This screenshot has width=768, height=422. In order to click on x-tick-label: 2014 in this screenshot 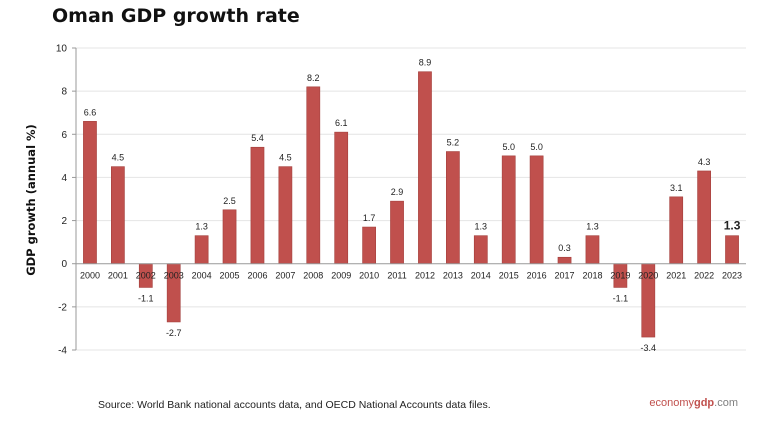, I will do `click(481, 276)`.